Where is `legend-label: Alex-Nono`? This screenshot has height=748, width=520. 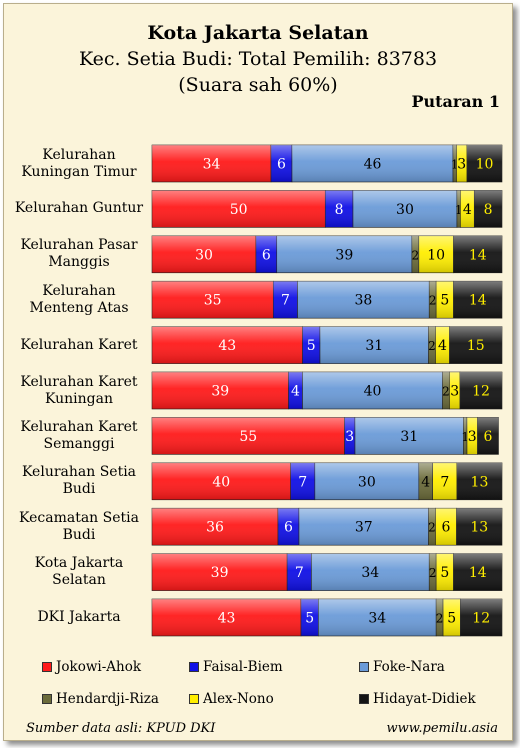
legend-label: Alex-Nono is located at coordinates (238, 699).